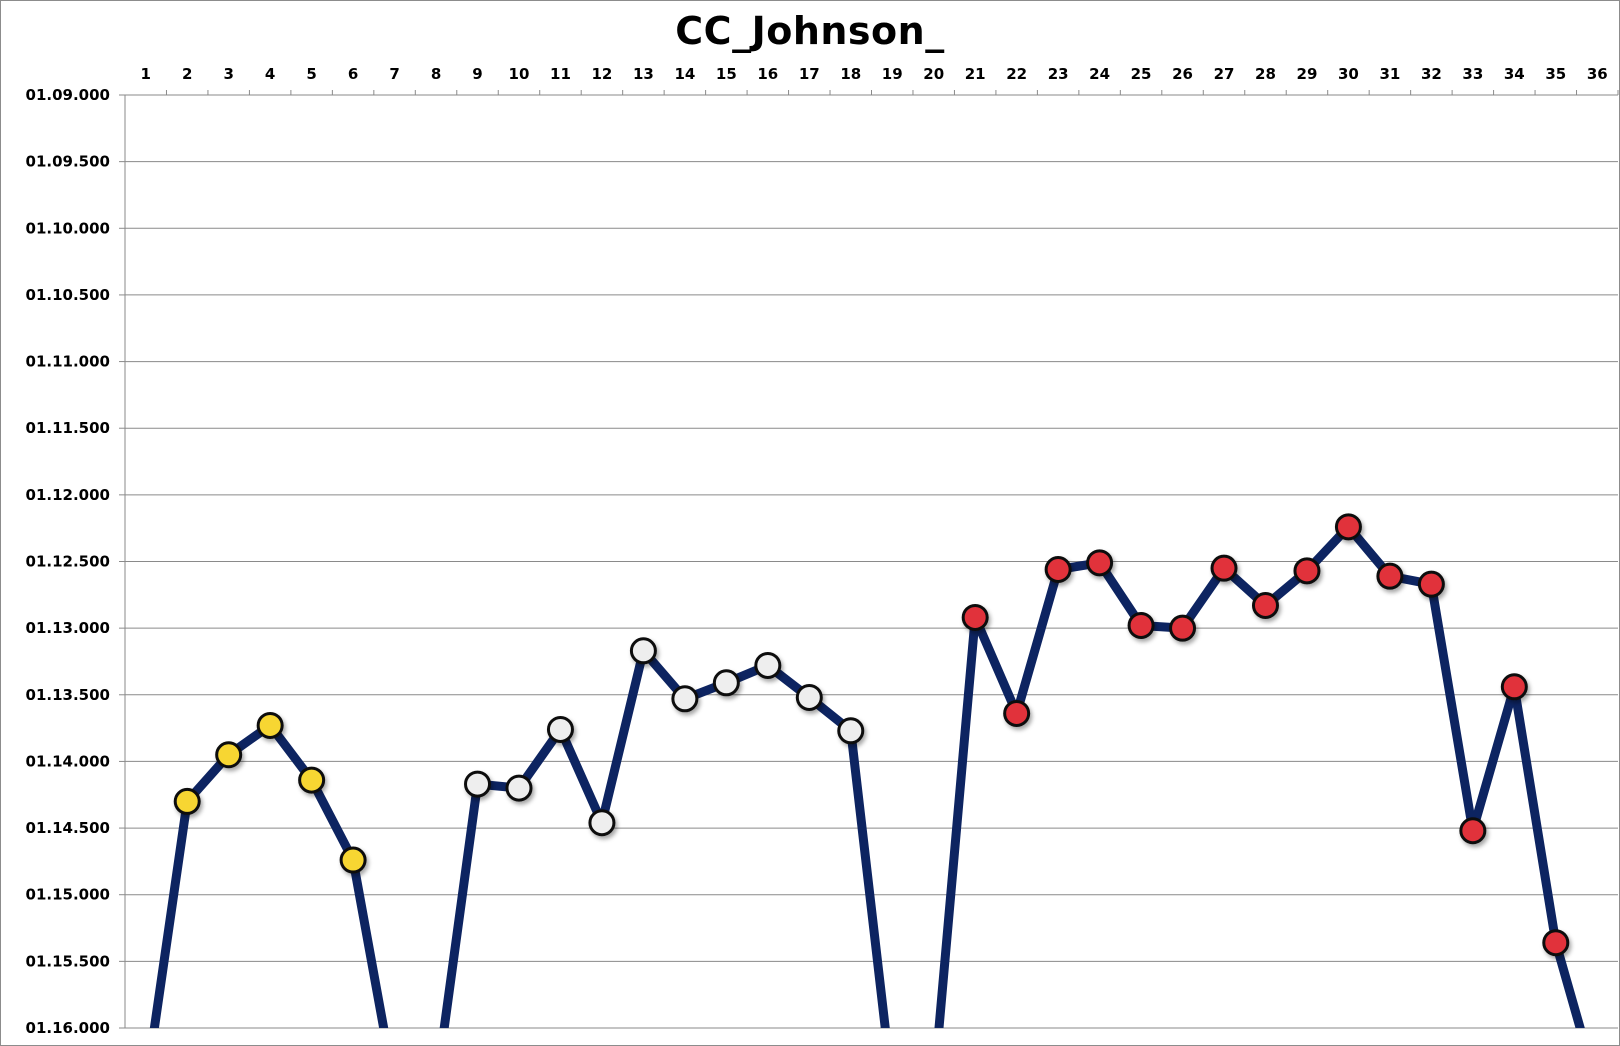  What do you see at coordinates (146, 74) in the screenshot?
I see `x-tick-label: 1` at bounding box center [146, 74].